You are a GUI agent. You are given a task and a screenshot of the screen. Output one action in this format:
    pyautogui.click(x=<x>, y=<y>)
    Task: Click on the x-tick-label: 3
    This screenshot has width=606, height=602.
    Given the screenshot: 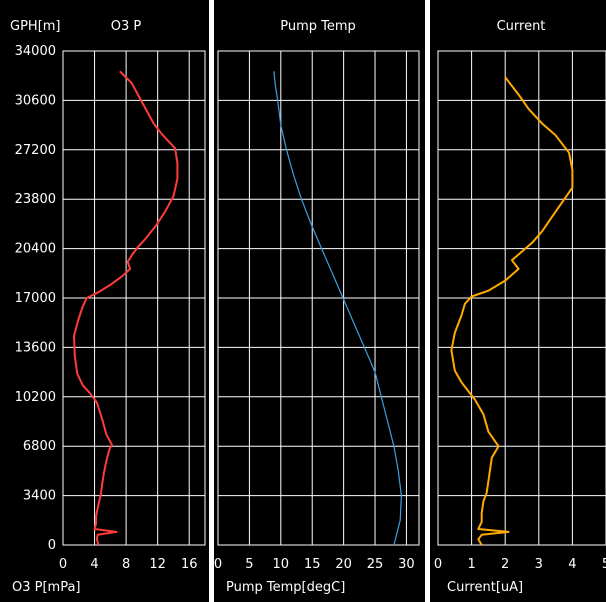 What is the action you would take?
    pyautogui.click(x=539, y=564)
    